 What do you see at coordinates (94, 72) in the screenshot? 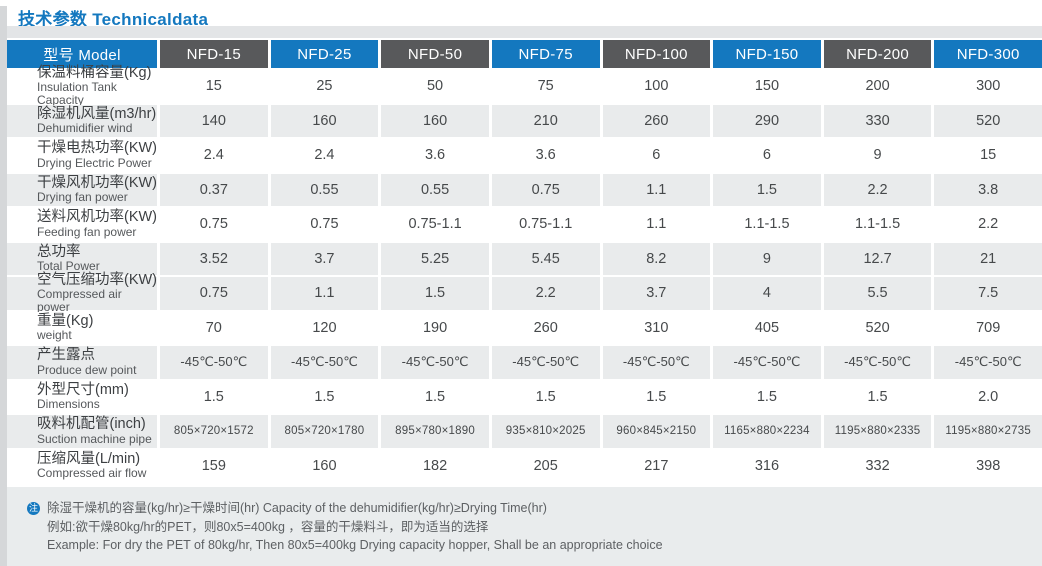
I see `row-label-zh: 保温料桶容量(Kg)` at bounding box center [94, 72].